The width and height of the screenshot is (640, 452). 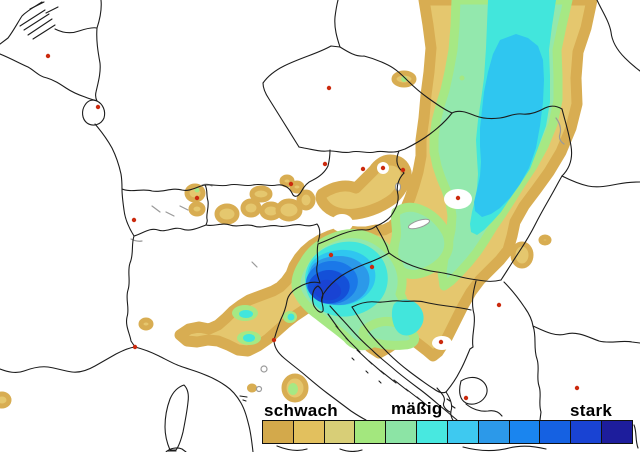 What do you see at coordinates (407, 317) in the screenshot?
I see `precip-turquoise-finger` at bounding box center [407, 317].